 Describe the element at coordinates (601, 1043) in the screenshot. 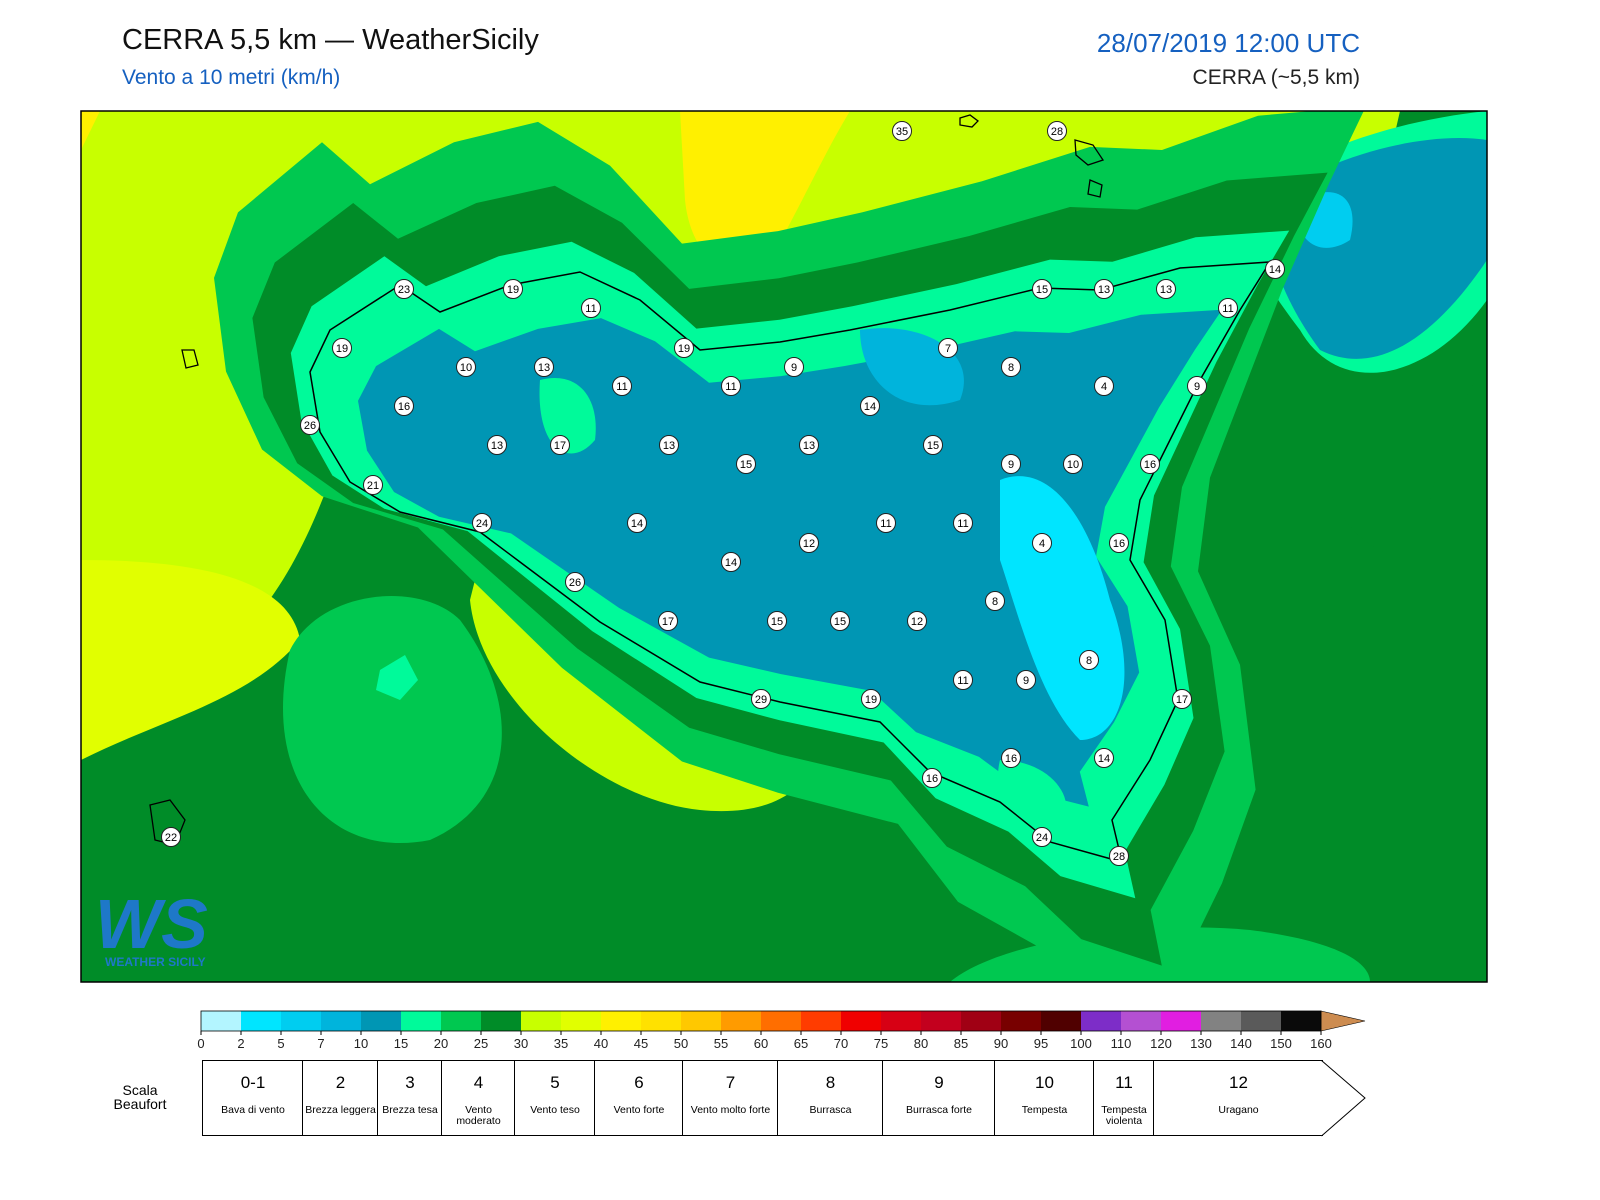

I see `tick-label: 40` at that location.